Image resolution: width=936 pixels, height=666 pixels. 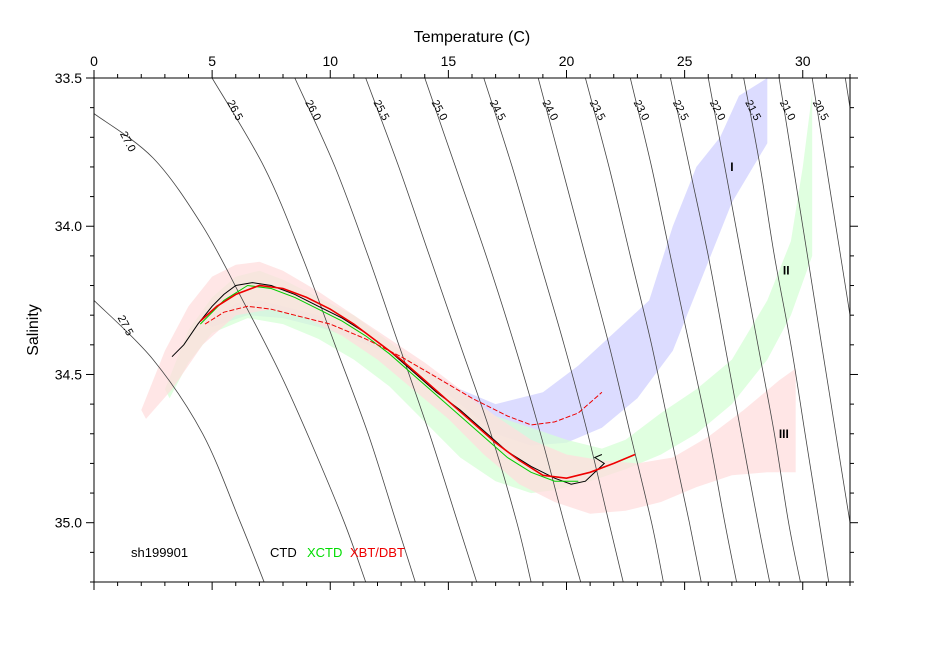 What do you see at coordinates (94, 61) in the screenshot?
I see `x-tick-label: 0` at bounding box center [94, 61].